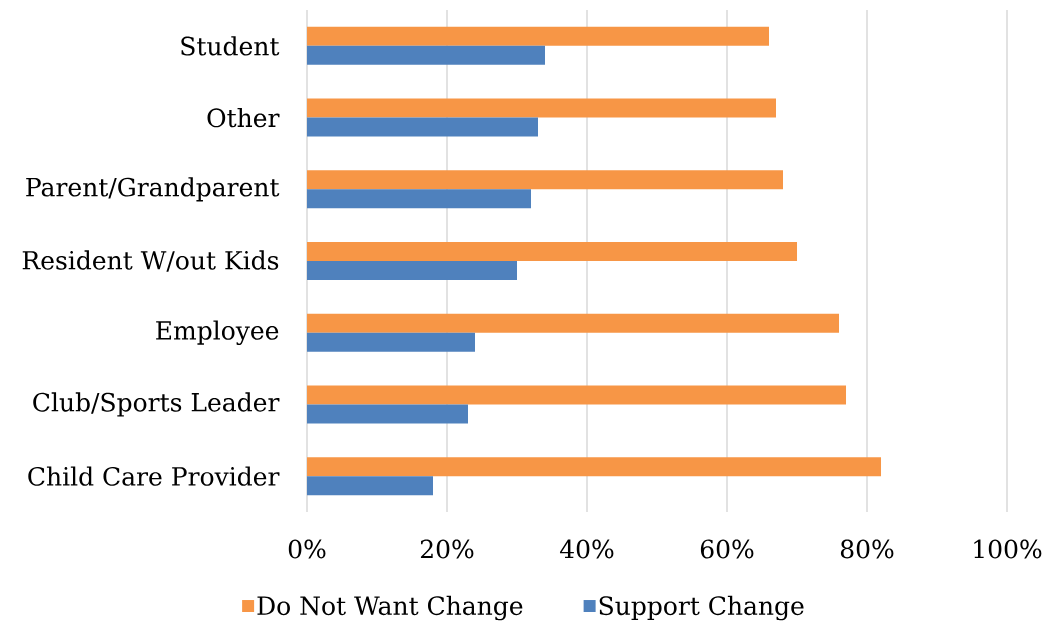  Describe the element at coordinates (390, 608) in the screenshot. I see `legend-label: Do Not Want Change` at that location.